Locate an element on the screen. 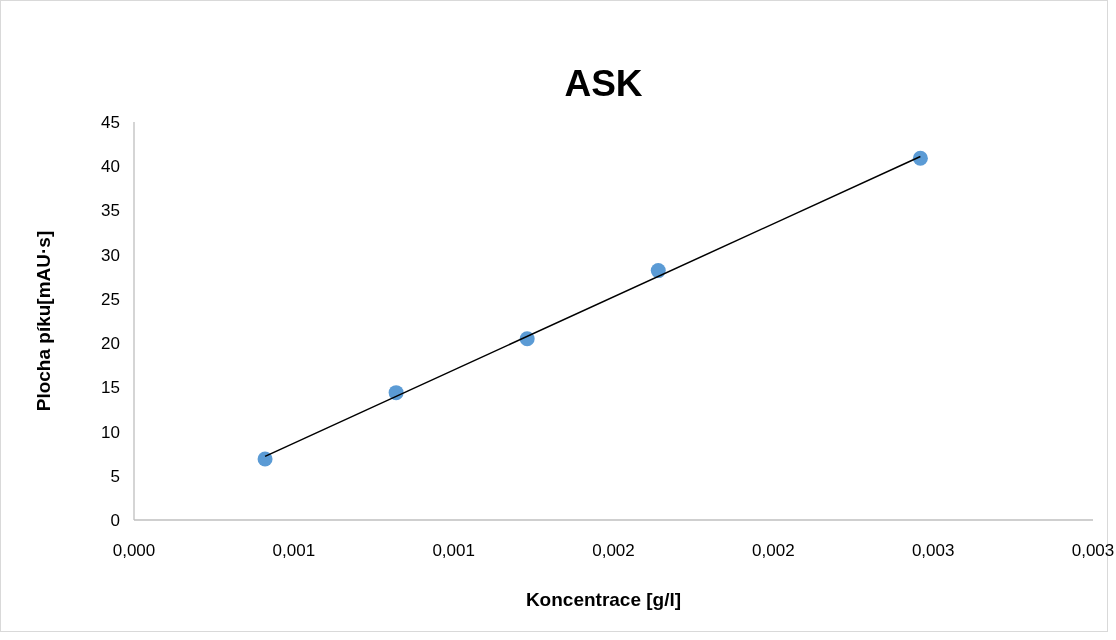  y-tick-label: 45 is located at coordinates (110, 122).